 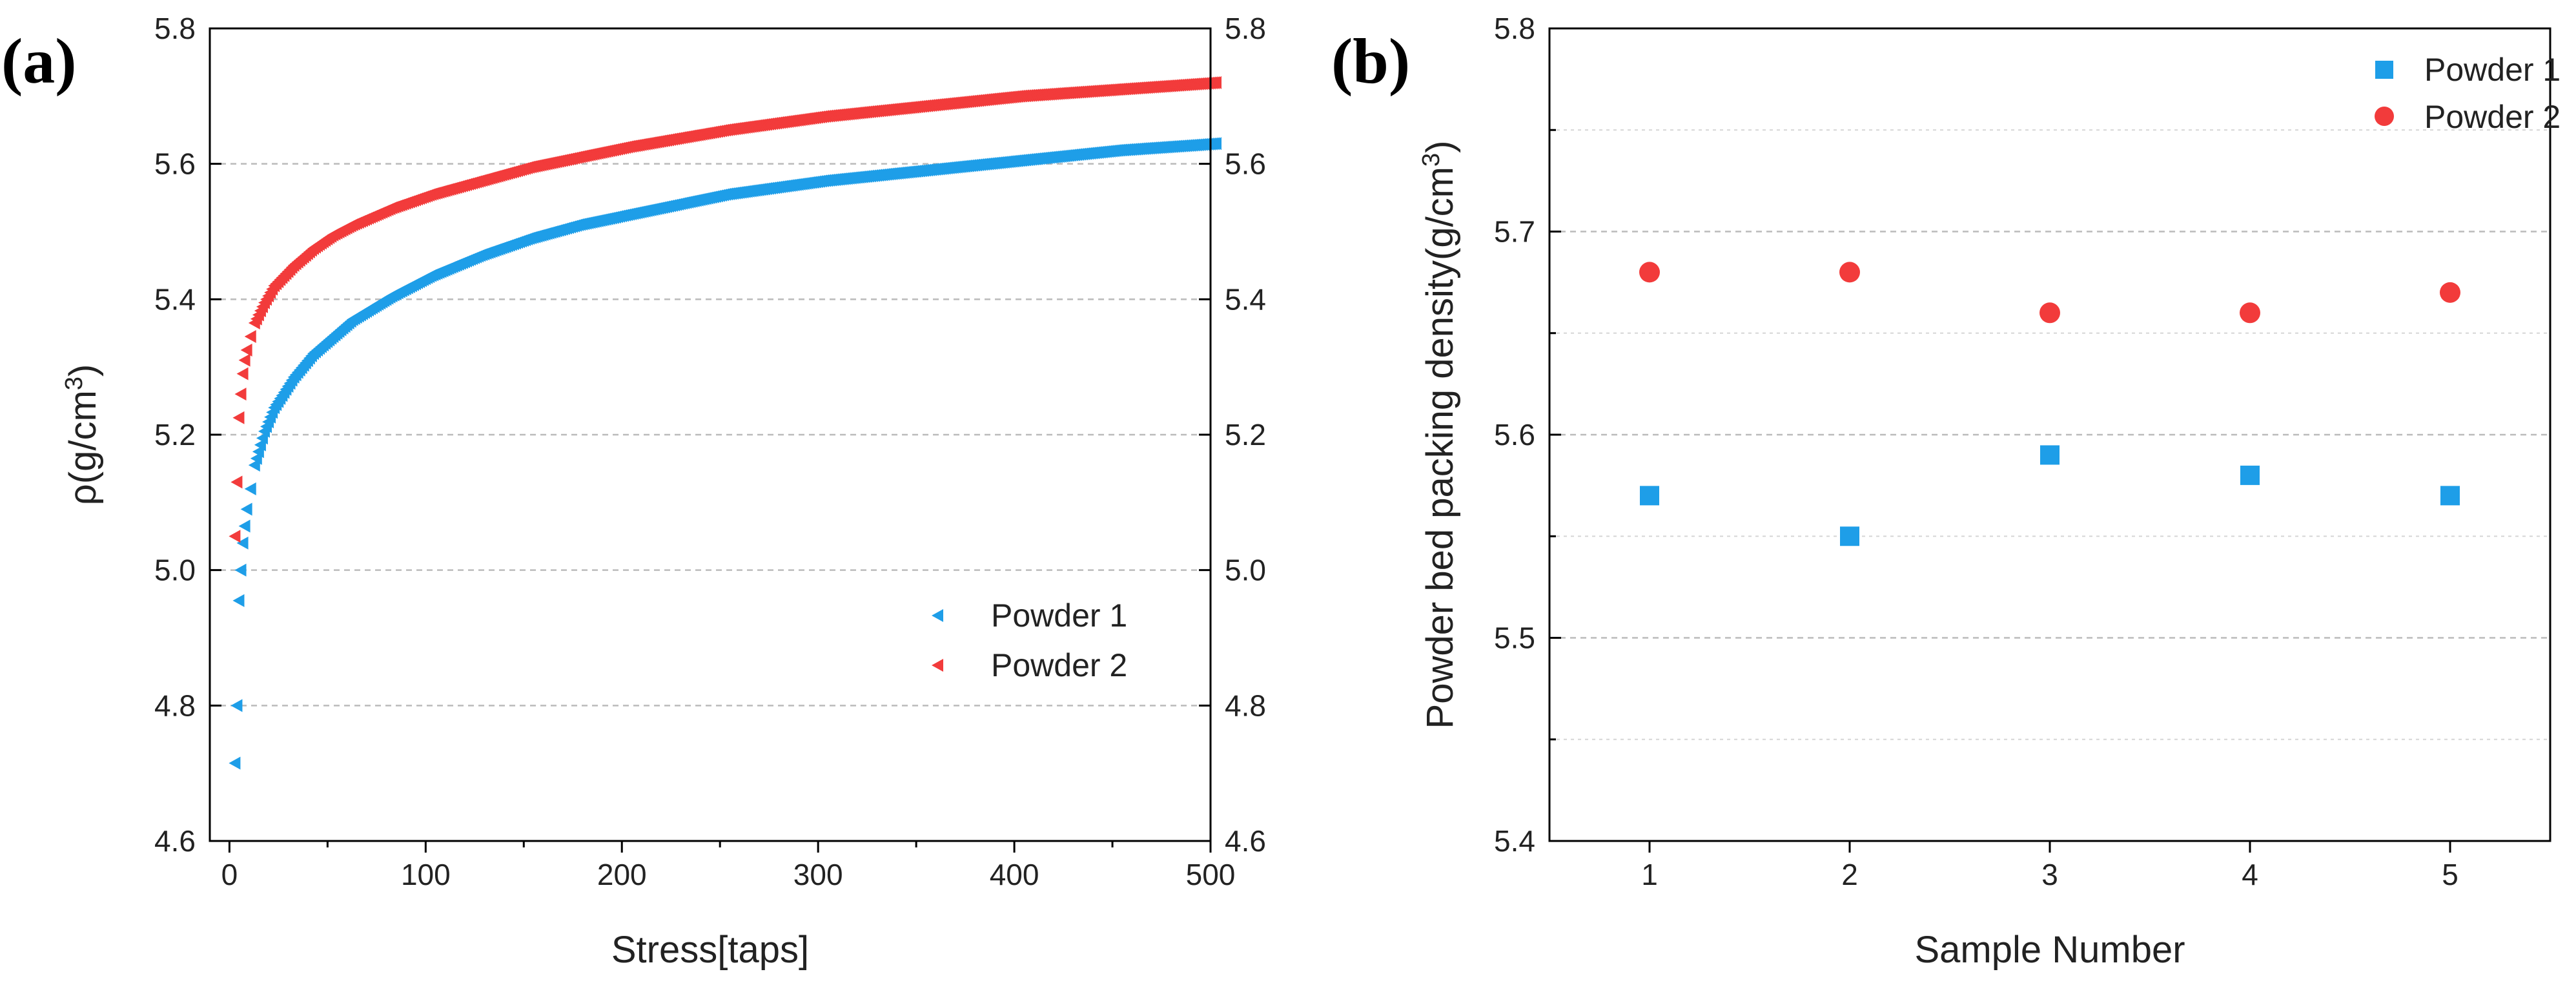 I want to click on panel-a-y-axis-title-end: ), so click(x=83, y=370).